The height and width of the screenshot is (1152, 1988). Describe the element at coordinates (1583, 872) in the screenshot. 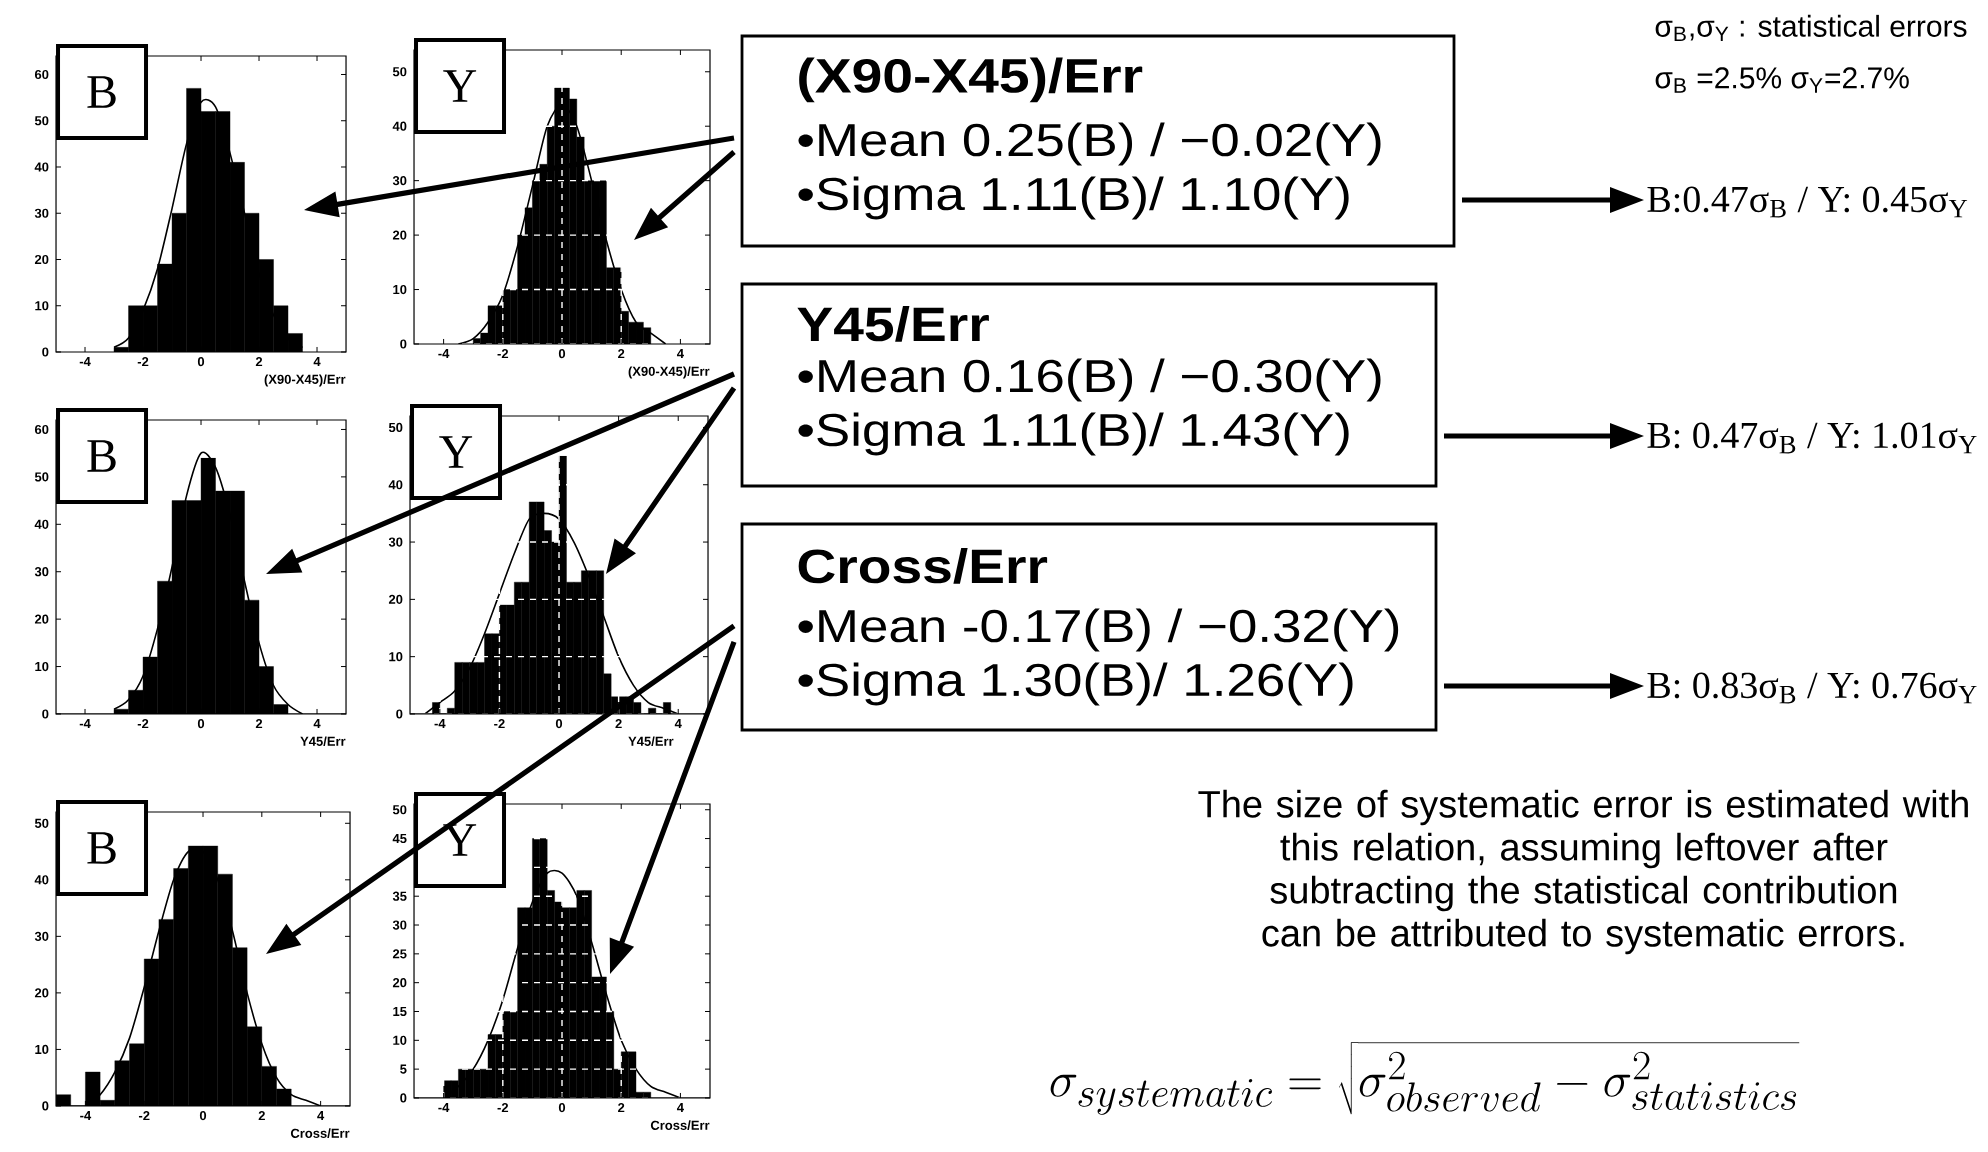

I see `text: The size of systematic error is estimated with this relation, assuming leftover after subtracting the statistical contribution can be attributed to systematic errors.` at that location.